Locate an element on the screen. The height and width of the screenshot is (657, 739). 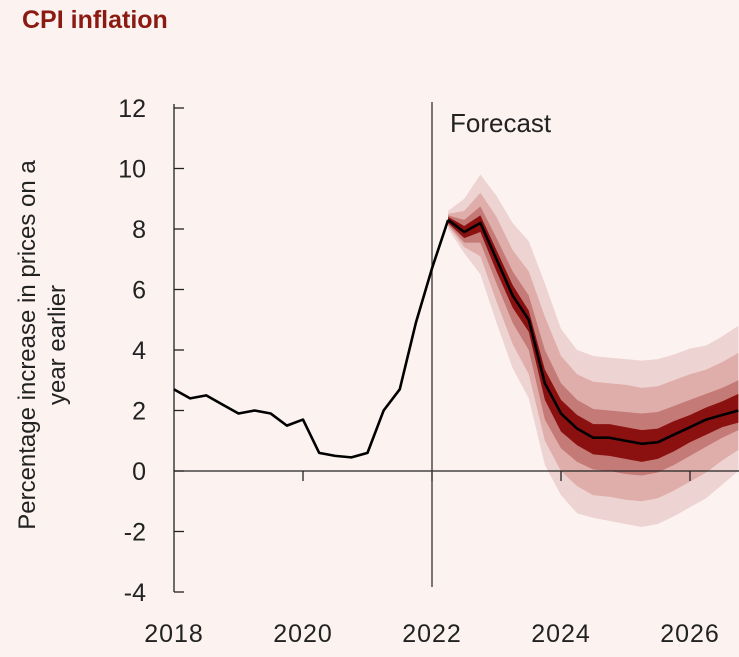
y-tick-label: 2 is located at coordinates (139, 412).